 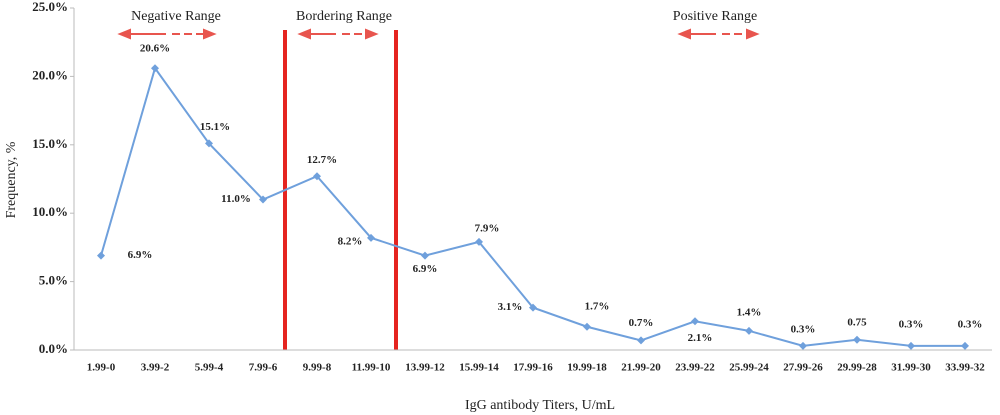 I want to click on data-label: 3.1%, so click(x=510, y=307).